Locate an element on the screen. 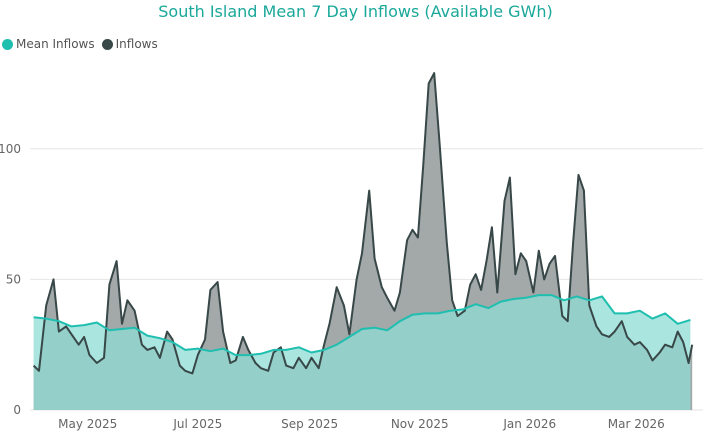 The width and height of the screenshot is (711, 437). legend-swatch-mean-inflows is located at coordinates (7, 44).